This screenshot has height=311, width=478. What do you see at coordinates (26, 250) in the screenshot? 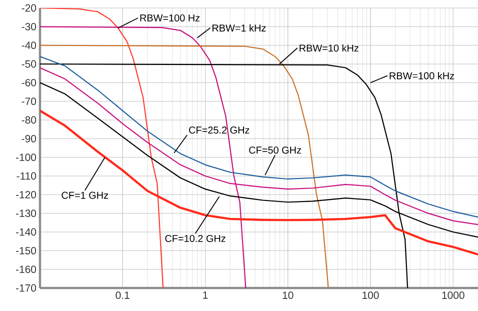
I see `y-tick-label: -150` at bounding box center [26, 250].